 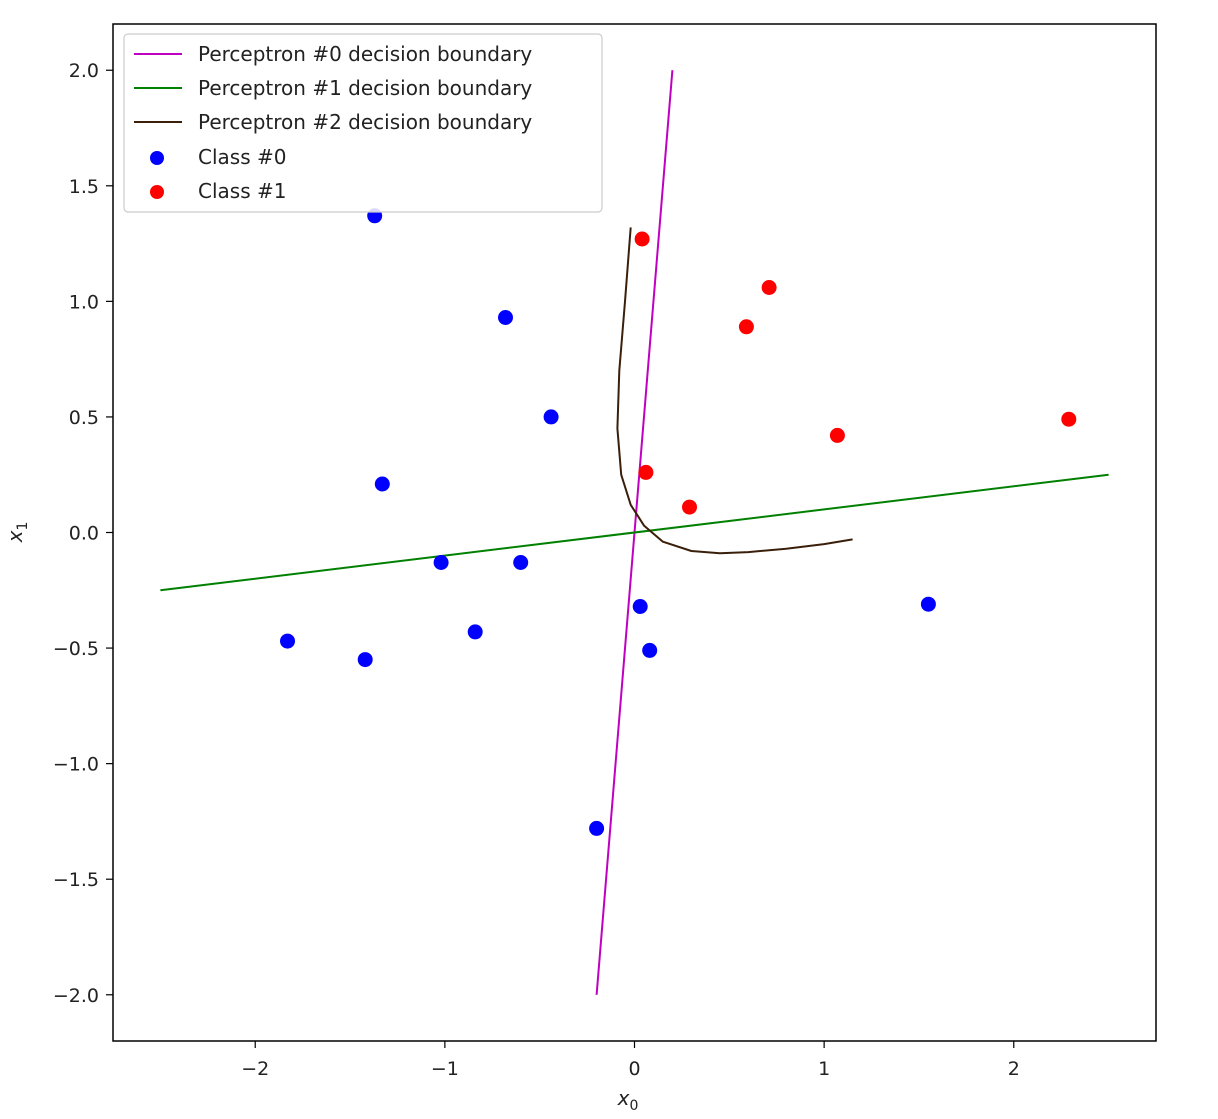 What do you see at coordinates (76, 880) in the screenshot?
I see `y-tick-label: −1.5` at bounding box center [76, 880].